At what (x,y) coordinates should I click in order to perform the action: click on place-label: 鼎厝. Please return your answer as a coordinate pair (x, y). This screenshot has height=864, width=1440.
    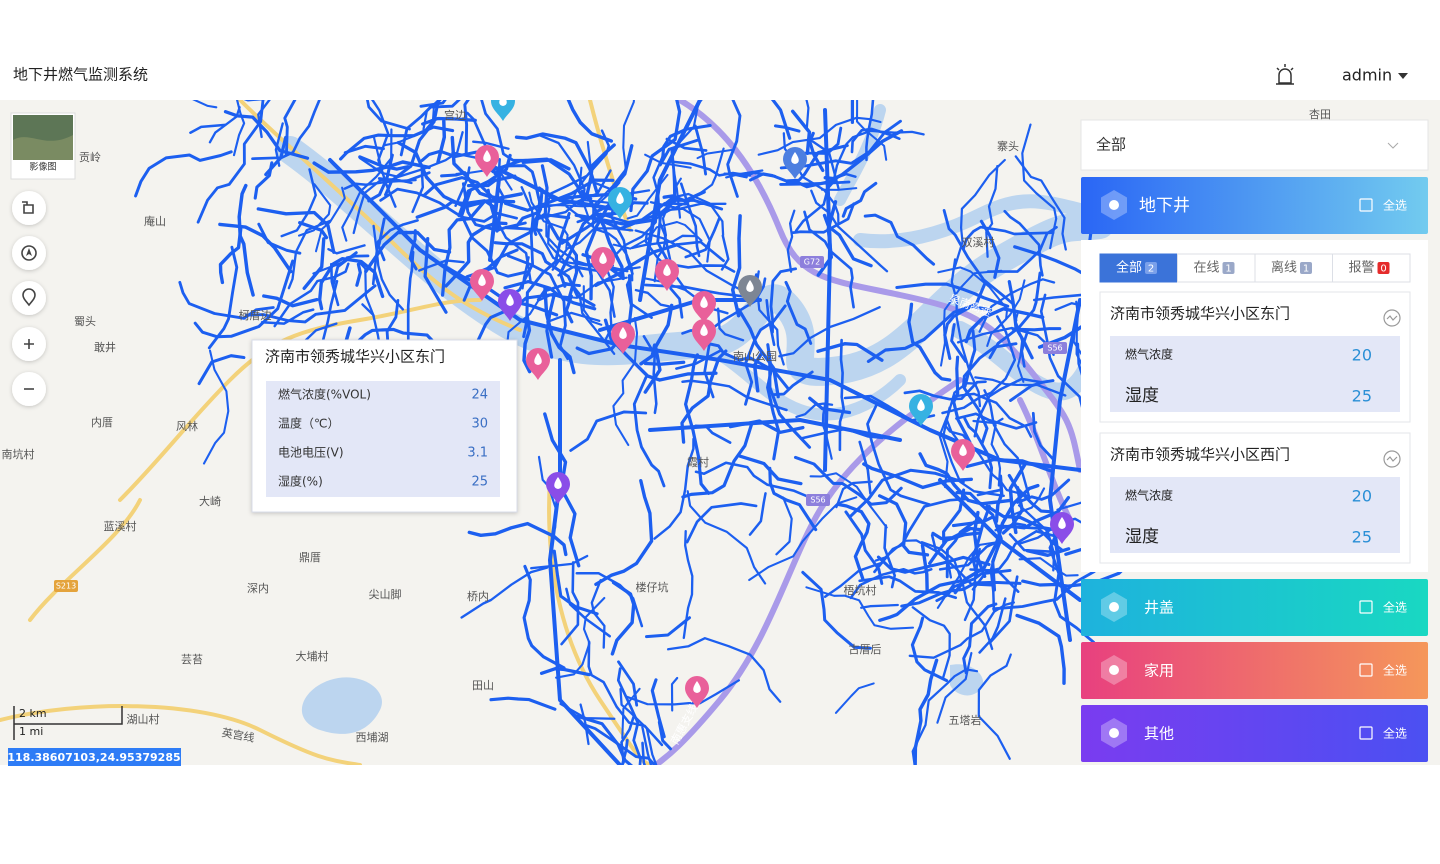
    Looking at the image, I should click on (310, 557).